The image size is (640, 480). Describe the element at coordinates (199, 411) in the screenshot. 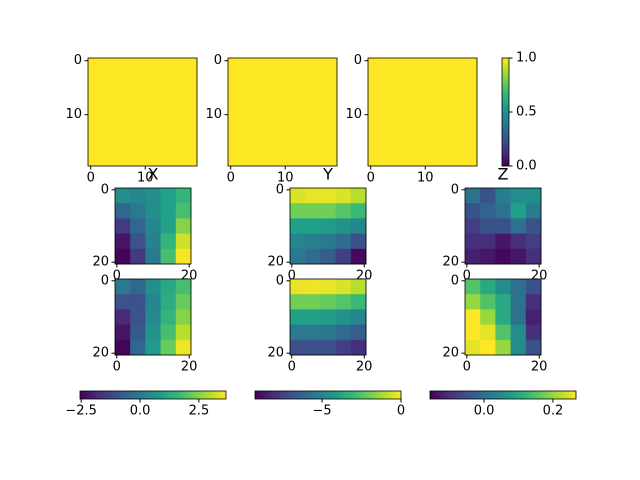

I see `colorbar-tick-label: 2.5` at that location.